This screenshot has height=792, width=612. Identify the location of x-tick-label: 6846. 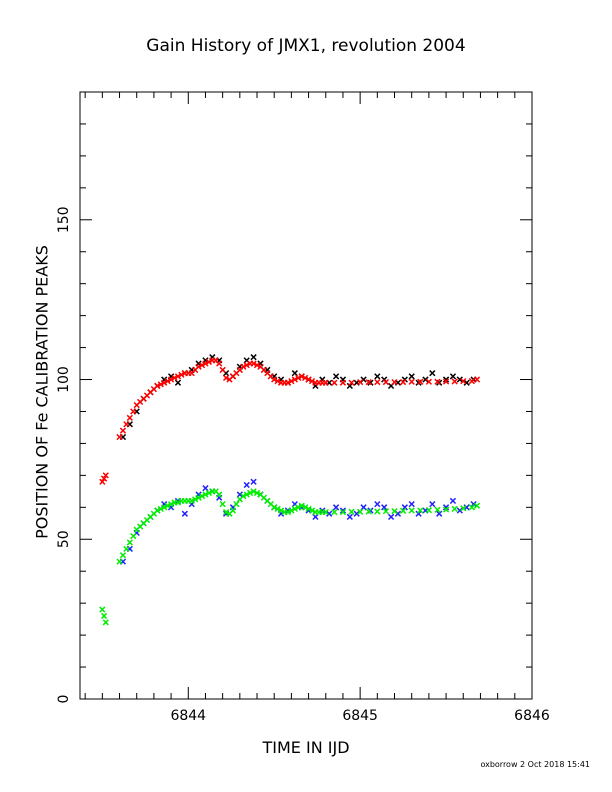
(532, 716).